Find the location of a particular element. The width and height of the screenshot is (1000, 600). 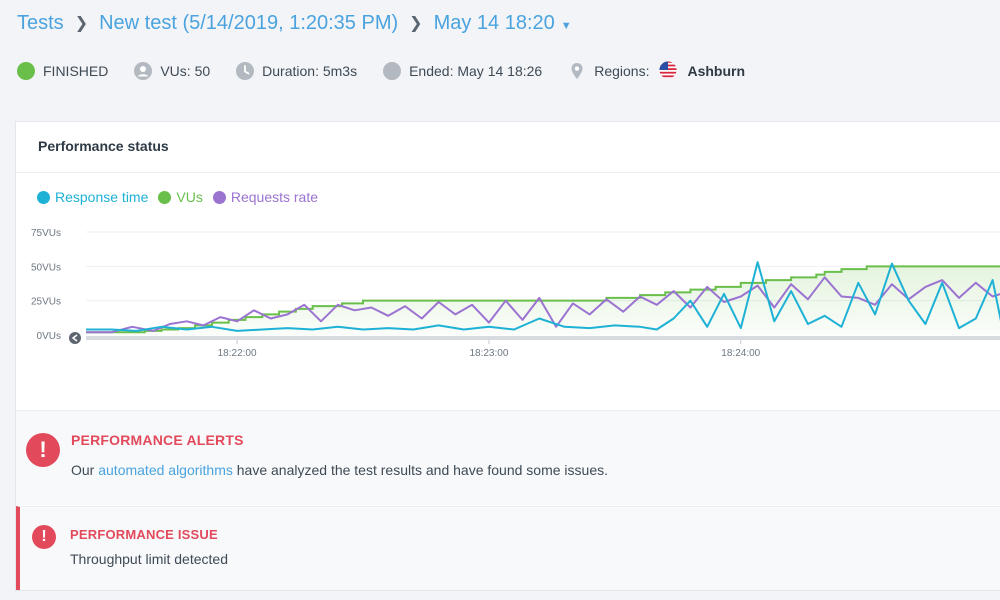

chart-scroll-left-icon is located at coordinates (75, 338).